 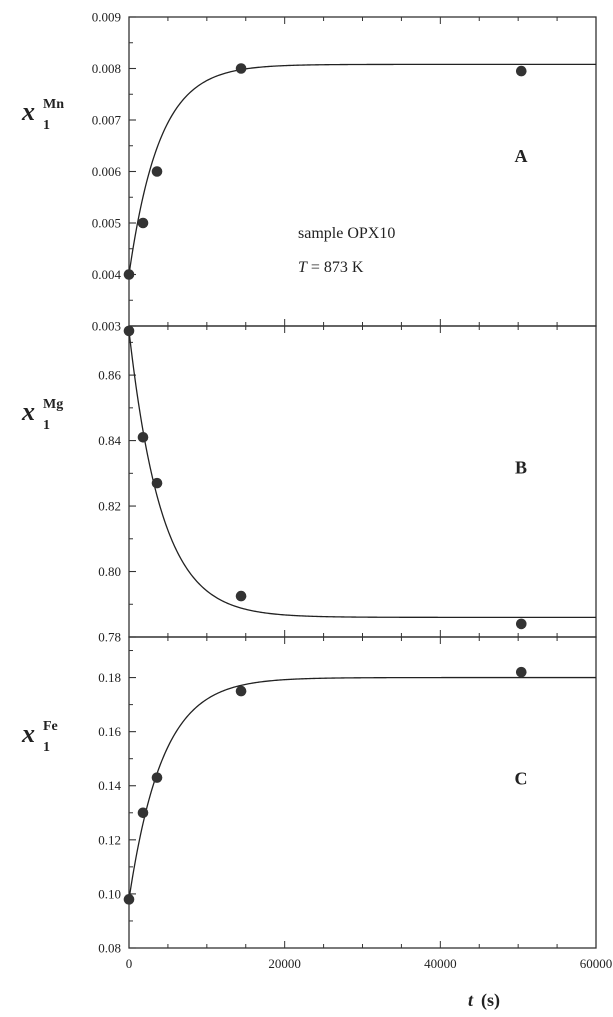 What do you see at coordinates (107, 120) in the screenshot?
I see `y-tick-label: 0.007` at bounding box center [107, 120].